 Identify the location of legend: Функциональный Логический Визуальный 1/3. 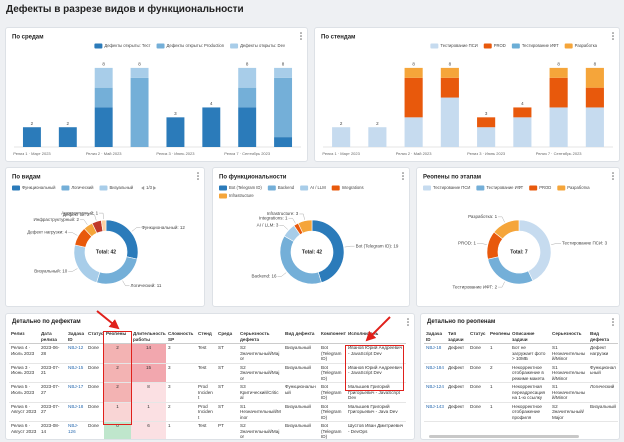
(84, 188).